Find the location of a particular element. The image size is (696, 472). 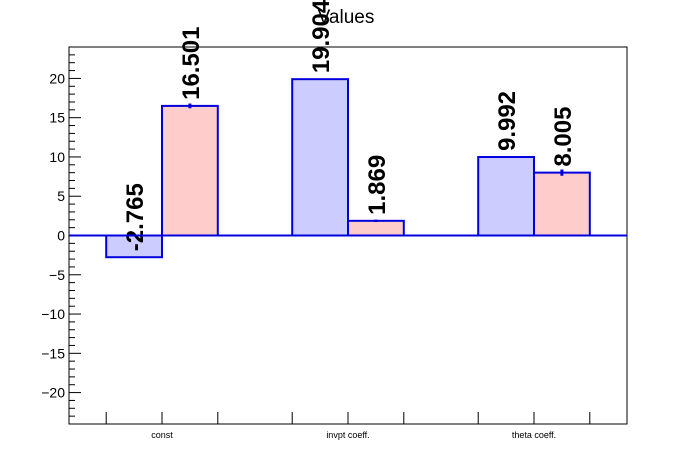

data-label: 8.005 is located at coordinates (563, 137).